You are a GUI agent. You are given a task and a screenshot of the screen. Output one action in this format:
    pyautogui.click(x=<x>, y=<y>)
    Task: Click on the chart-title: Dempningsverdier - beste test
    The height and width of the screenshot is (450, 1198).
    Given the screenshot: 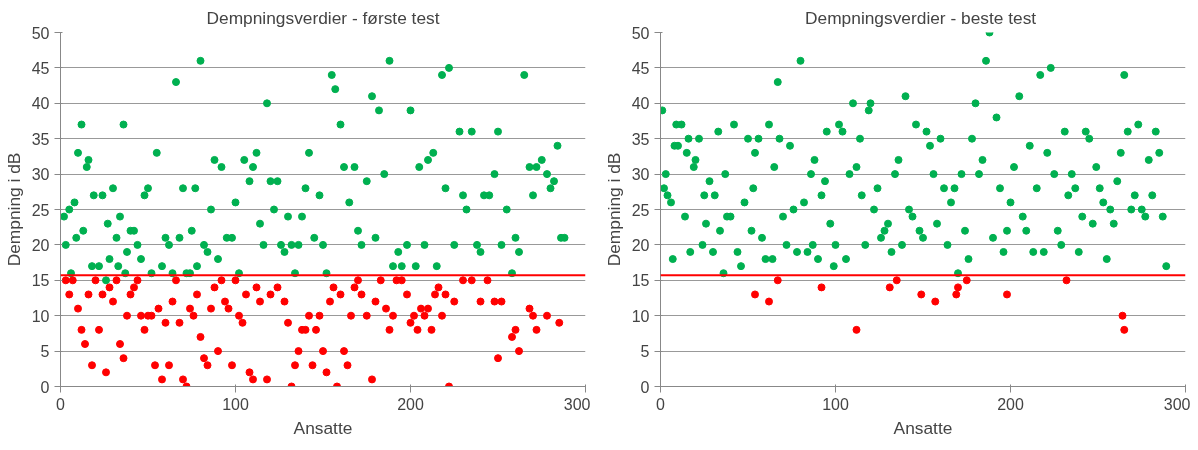 What is the action you would take?
    pyautogui.click(x=921, y=17)
    